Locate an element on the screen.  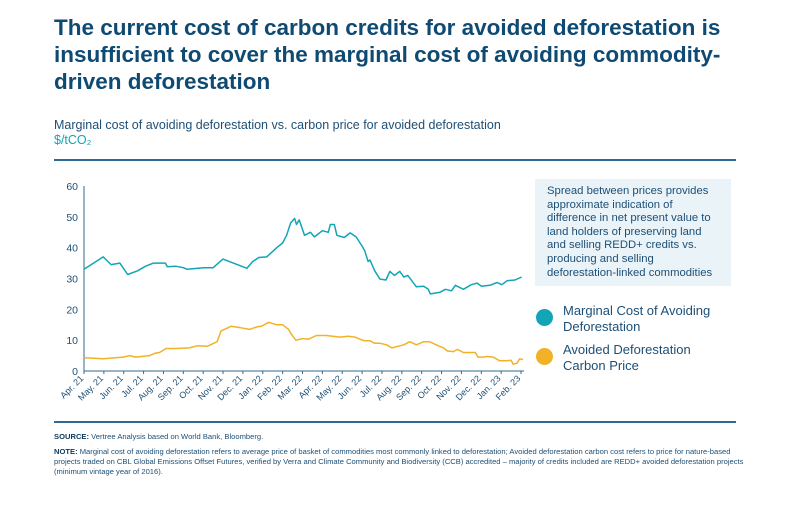
y-tick-label: 60 is located at coordinates (72, 187).